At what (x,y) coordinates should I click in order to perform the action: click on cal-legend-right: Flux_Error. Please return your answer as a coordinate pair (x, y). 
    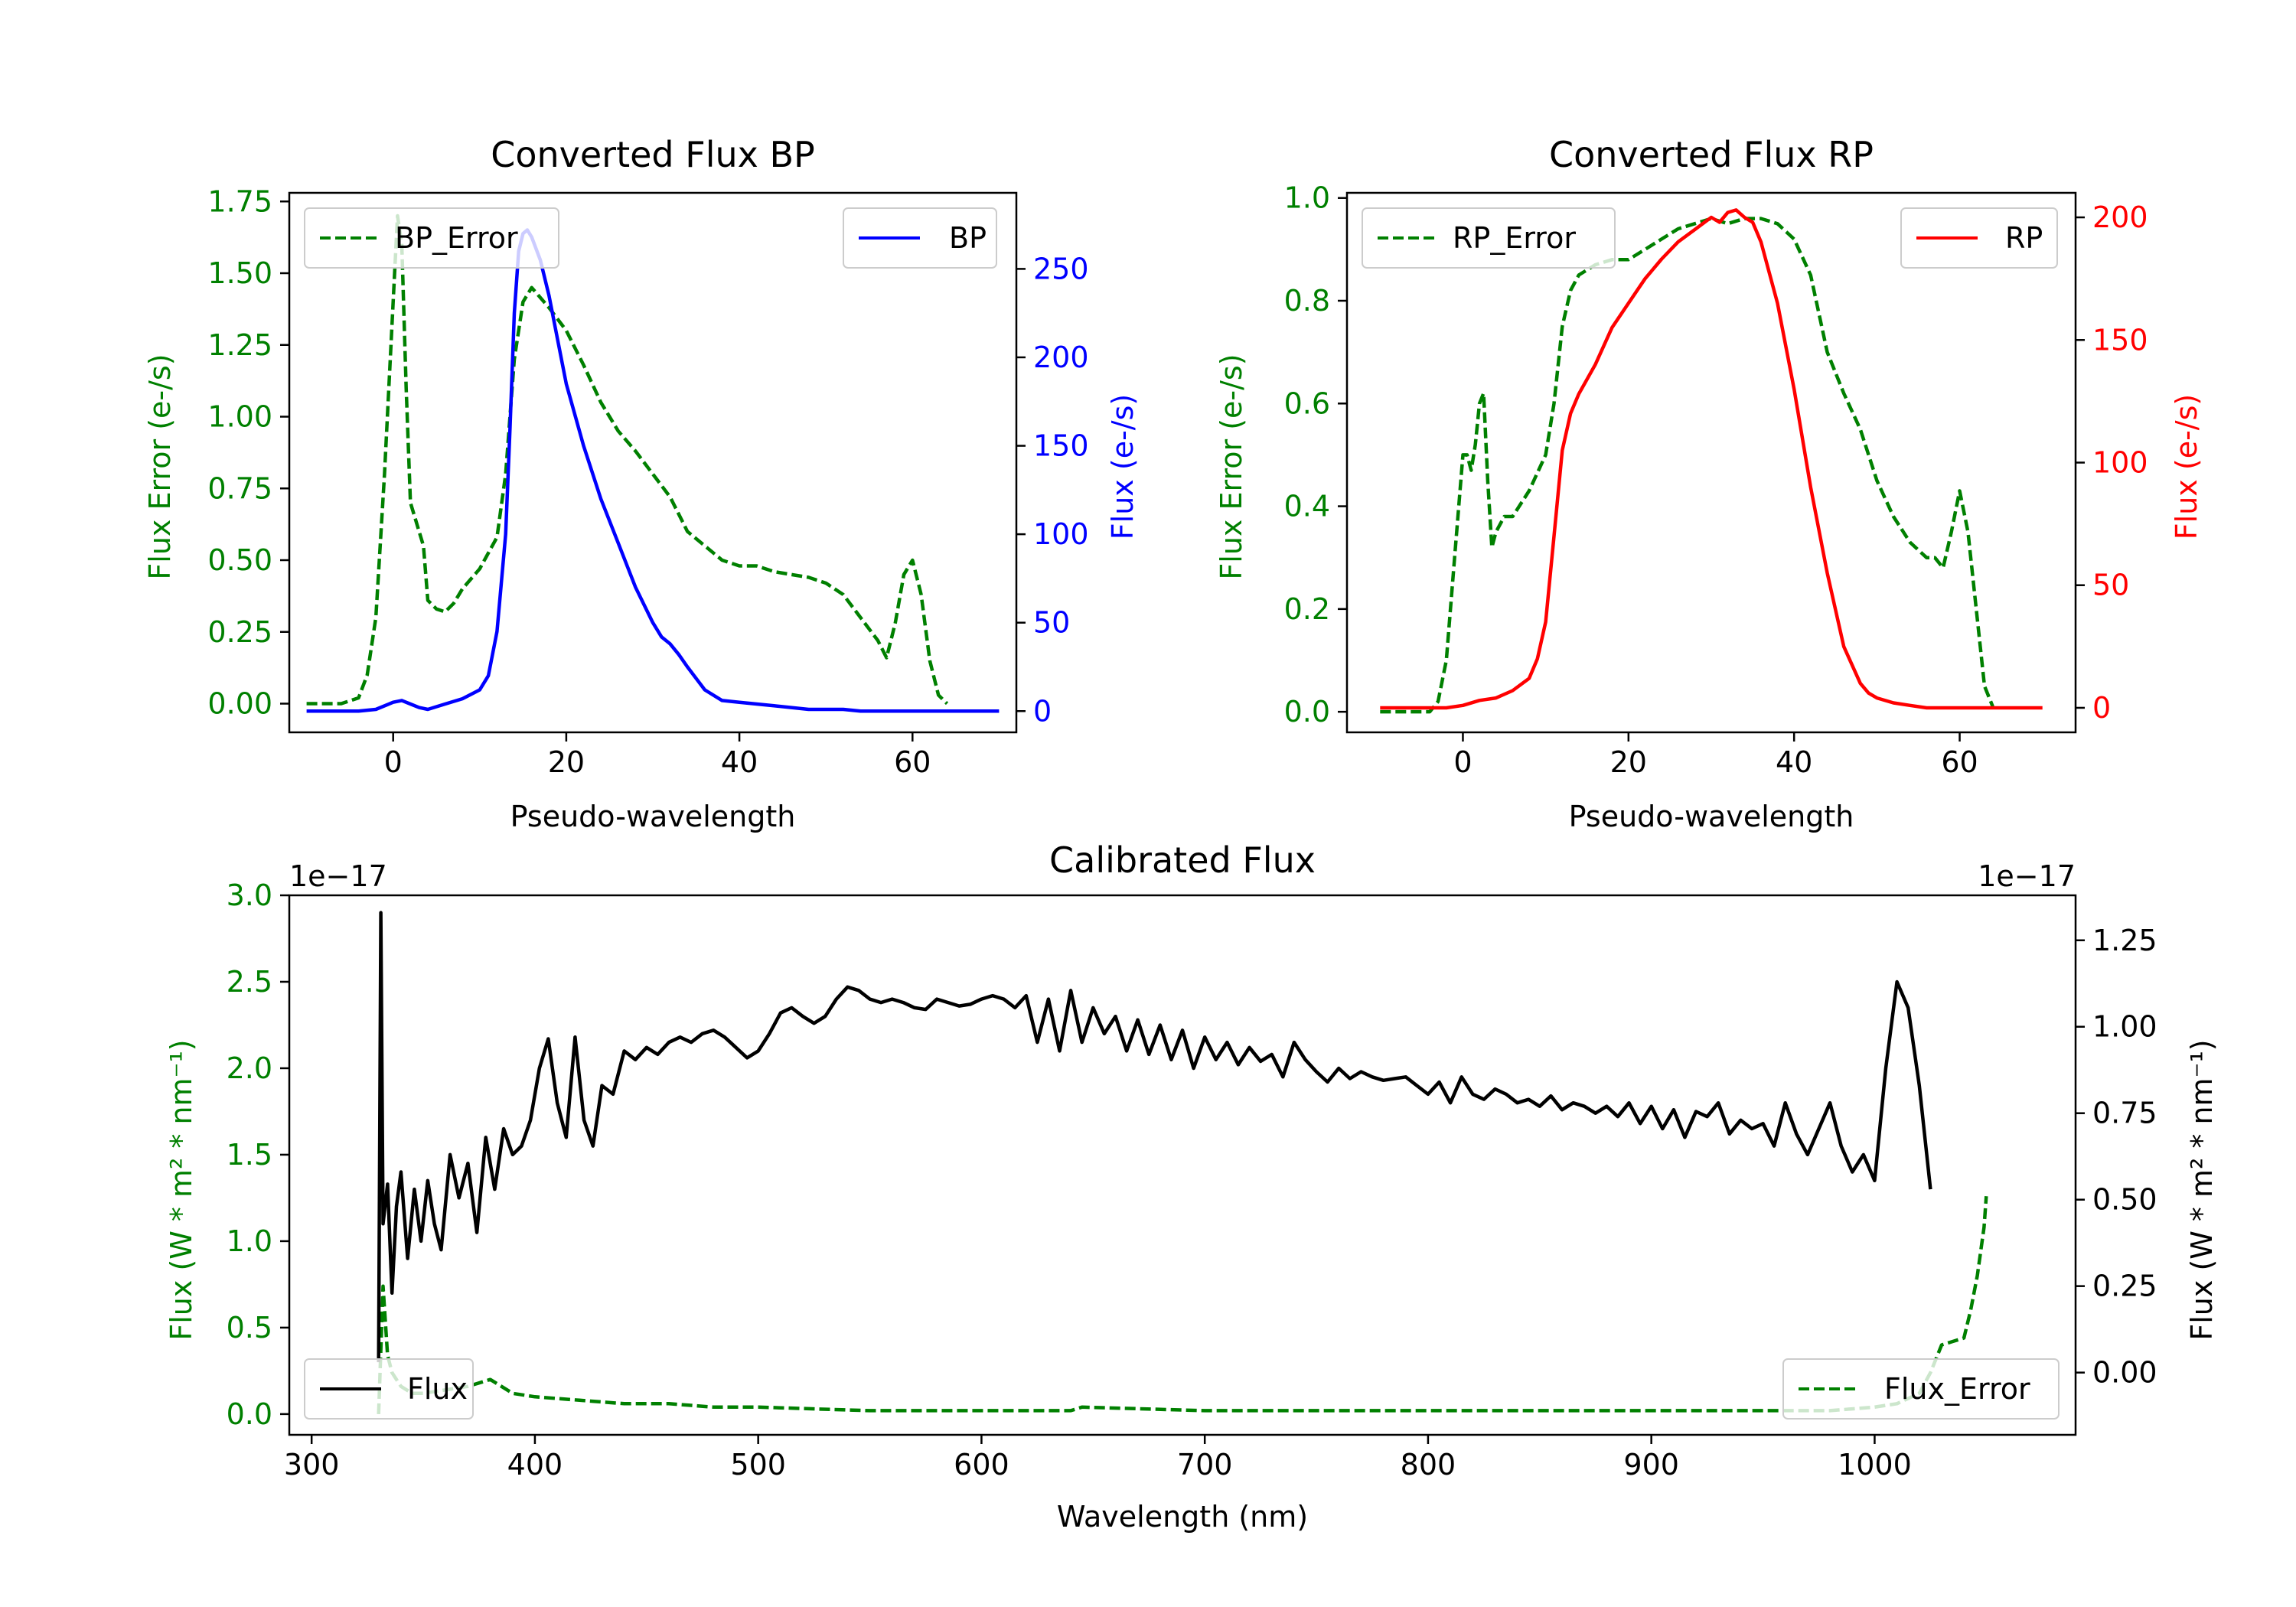
    Looking at the image, I should click on (1921, 1389).